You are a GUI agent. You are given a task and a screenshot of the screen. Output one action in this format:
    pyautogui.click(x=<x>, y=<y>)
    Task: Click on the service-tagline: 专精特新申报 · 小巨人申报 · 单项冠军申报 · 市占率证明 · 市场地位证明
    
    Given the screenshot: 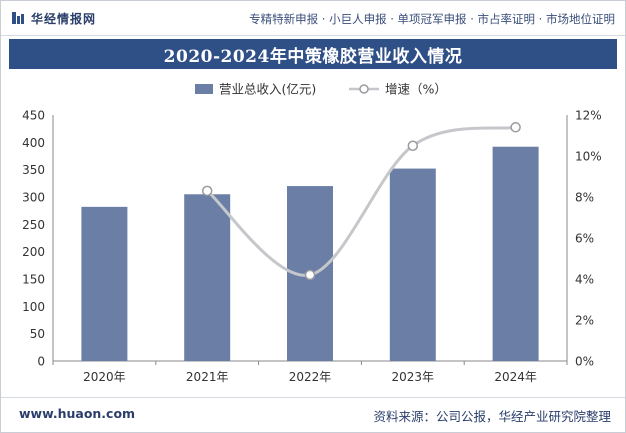 What is the action you would take?
    pyautogui.click(x=432, y=19)
    